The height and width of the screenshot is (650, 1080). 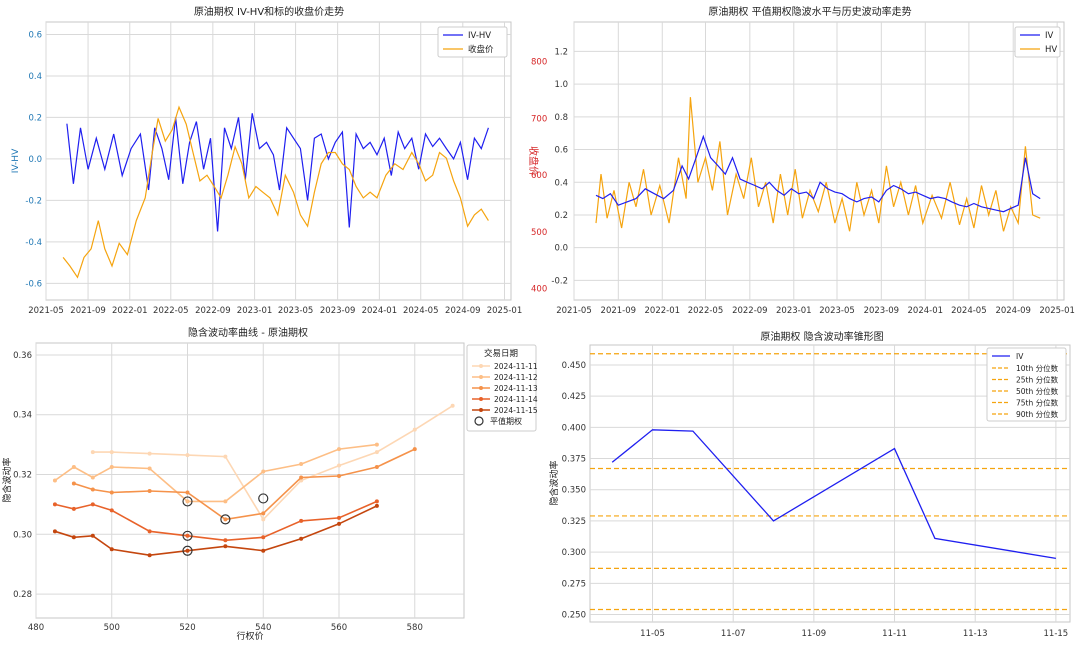 I want to click on chart4-legend-percentile: 50th 分位数, so click(x=1037, y=391).